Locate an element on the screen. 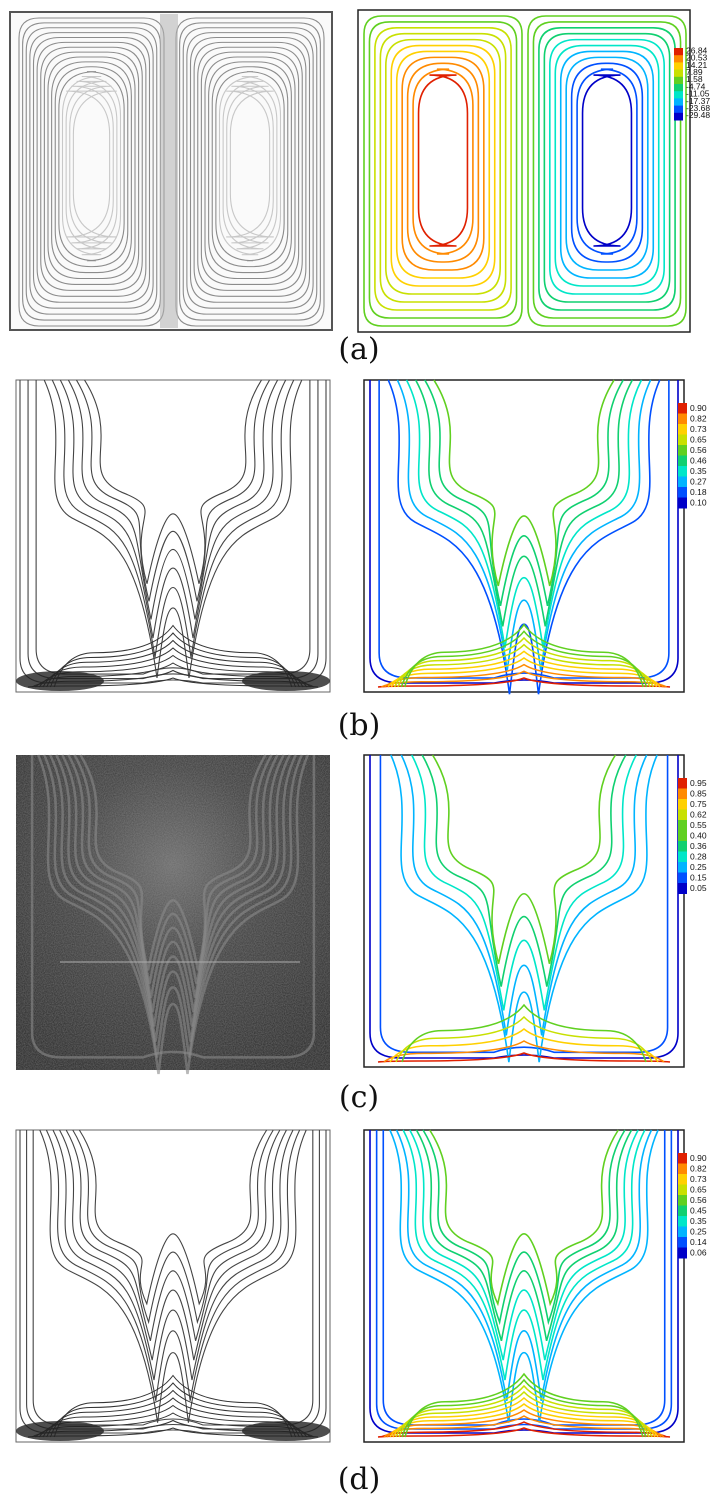  colorbar-b: 0.900.820.730.650.560.460.350.270.180.10 is located at coordinates (692, 456).